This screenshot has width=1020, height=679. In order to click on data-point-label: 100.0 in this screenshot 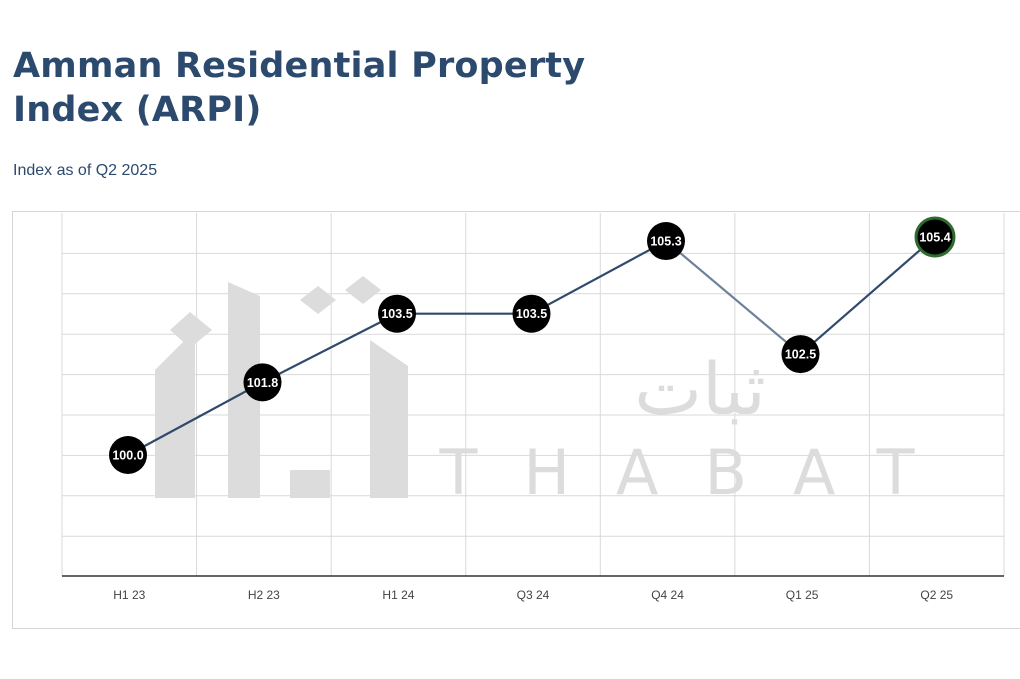, I will do `click(127, 456)`.